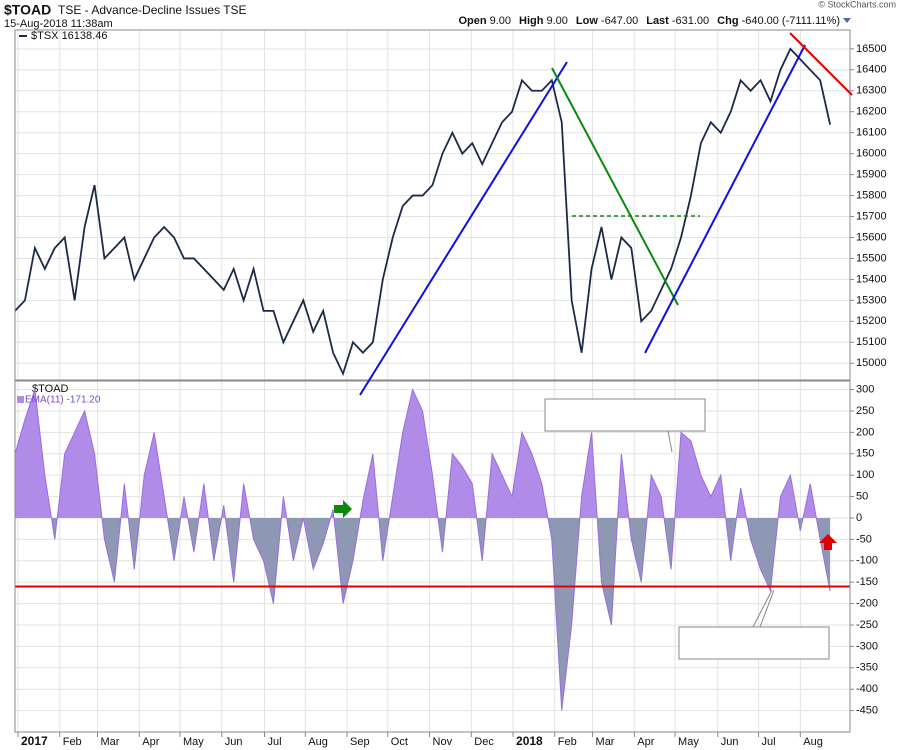  What do you see at coordinates (727, 21) in the screenshot?
I see `quote-label: Chg` at bounding box center [727, 21].